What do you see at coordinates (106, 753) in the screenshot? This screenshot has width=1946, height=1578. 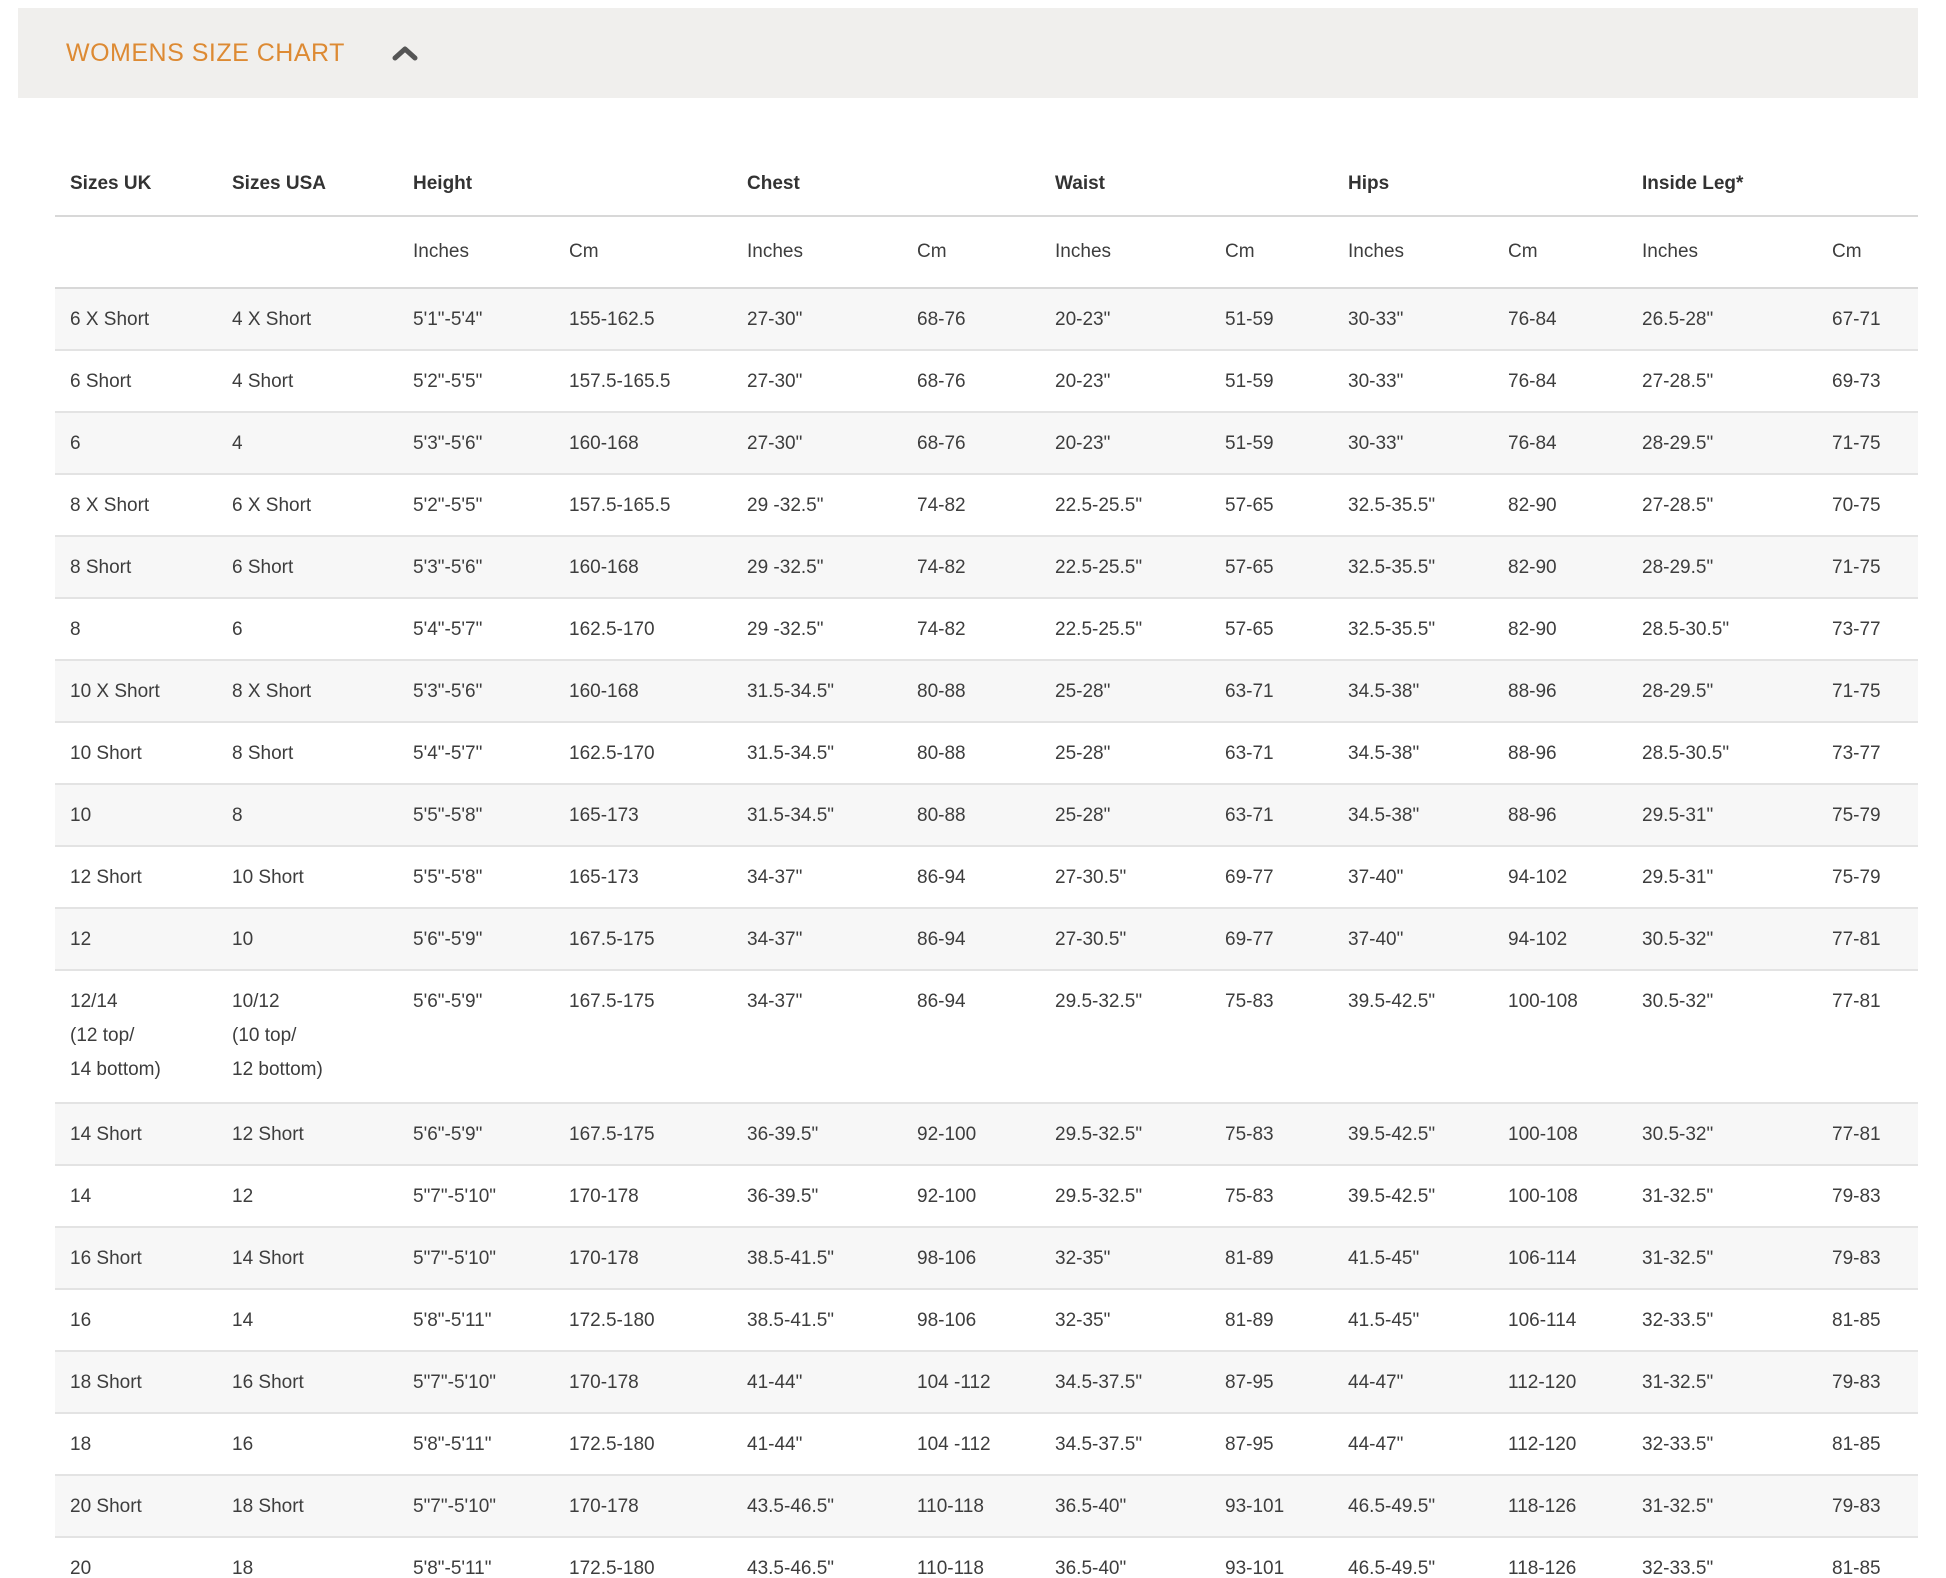 I see `cell: 10 Short` at bounding box center [106, 753].